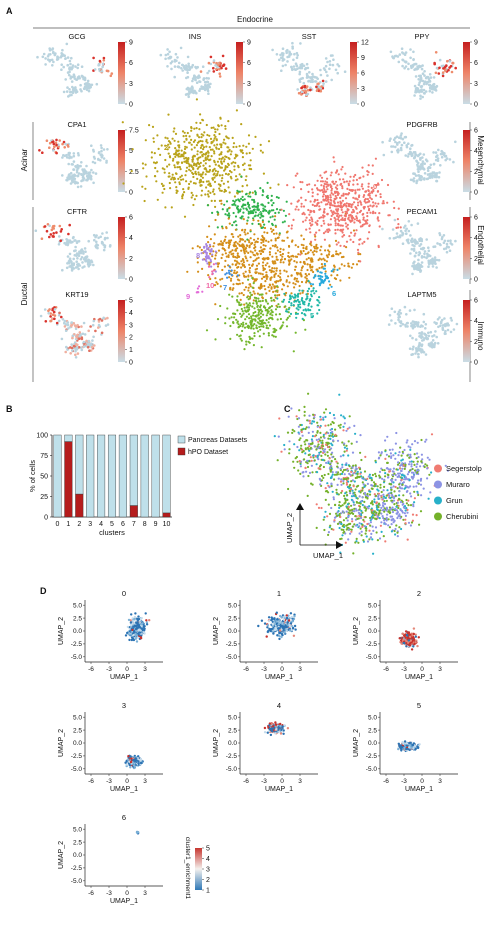 This screenshot has width=504, height=931. Describe the element at coordinates (476, 321) in the screenshot. I see `colorbar-tick-label: 4` at that location.